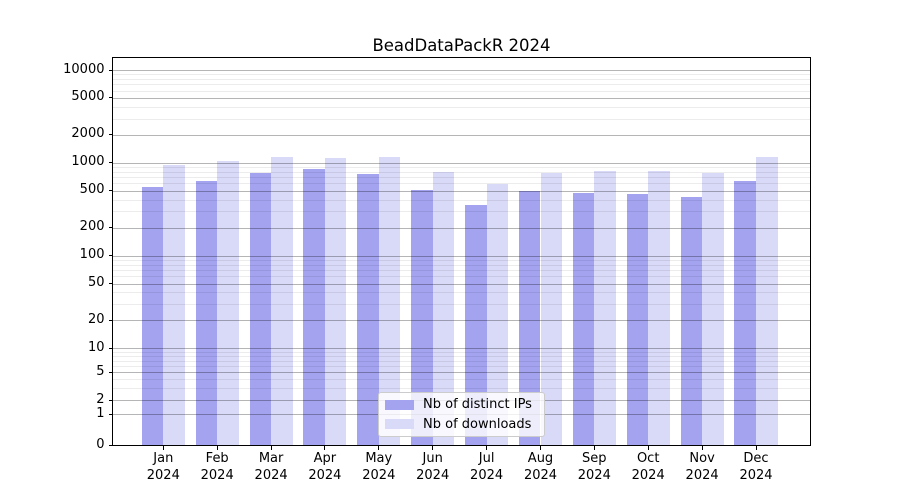  I want to click on bar-sep-downloads, so click(605, 308).